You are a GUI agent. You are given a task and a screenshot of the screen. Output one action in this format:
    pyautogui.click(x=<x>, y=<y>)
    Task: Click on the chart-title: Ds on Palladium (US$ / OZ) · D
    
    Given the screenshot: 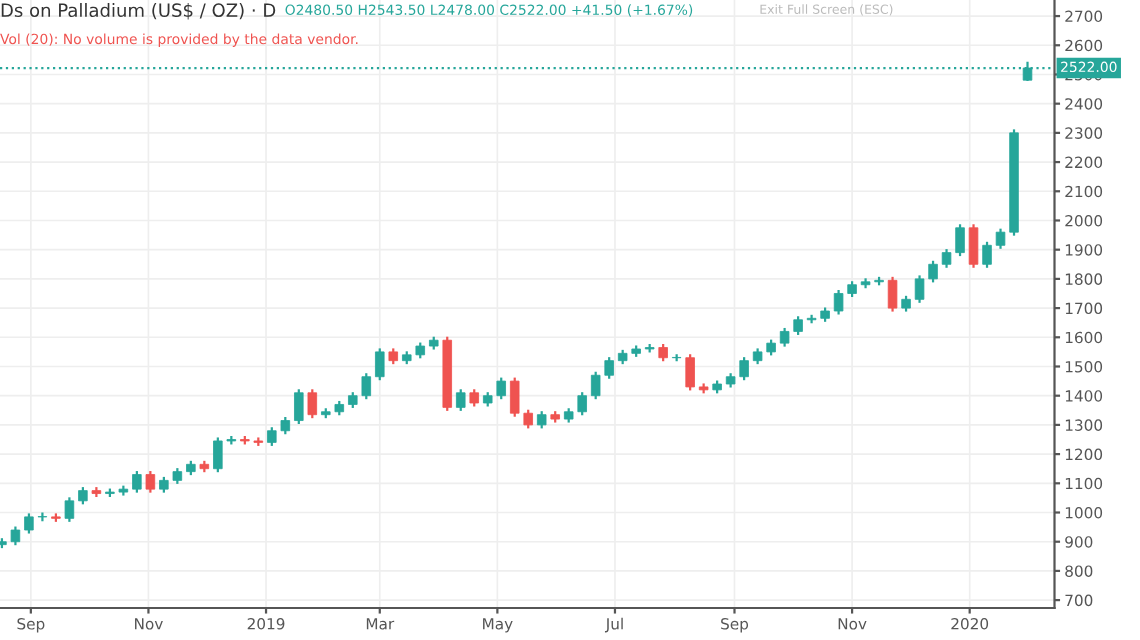 What is the action you would take?
    pyautogui.click(x=138, y=11)
    